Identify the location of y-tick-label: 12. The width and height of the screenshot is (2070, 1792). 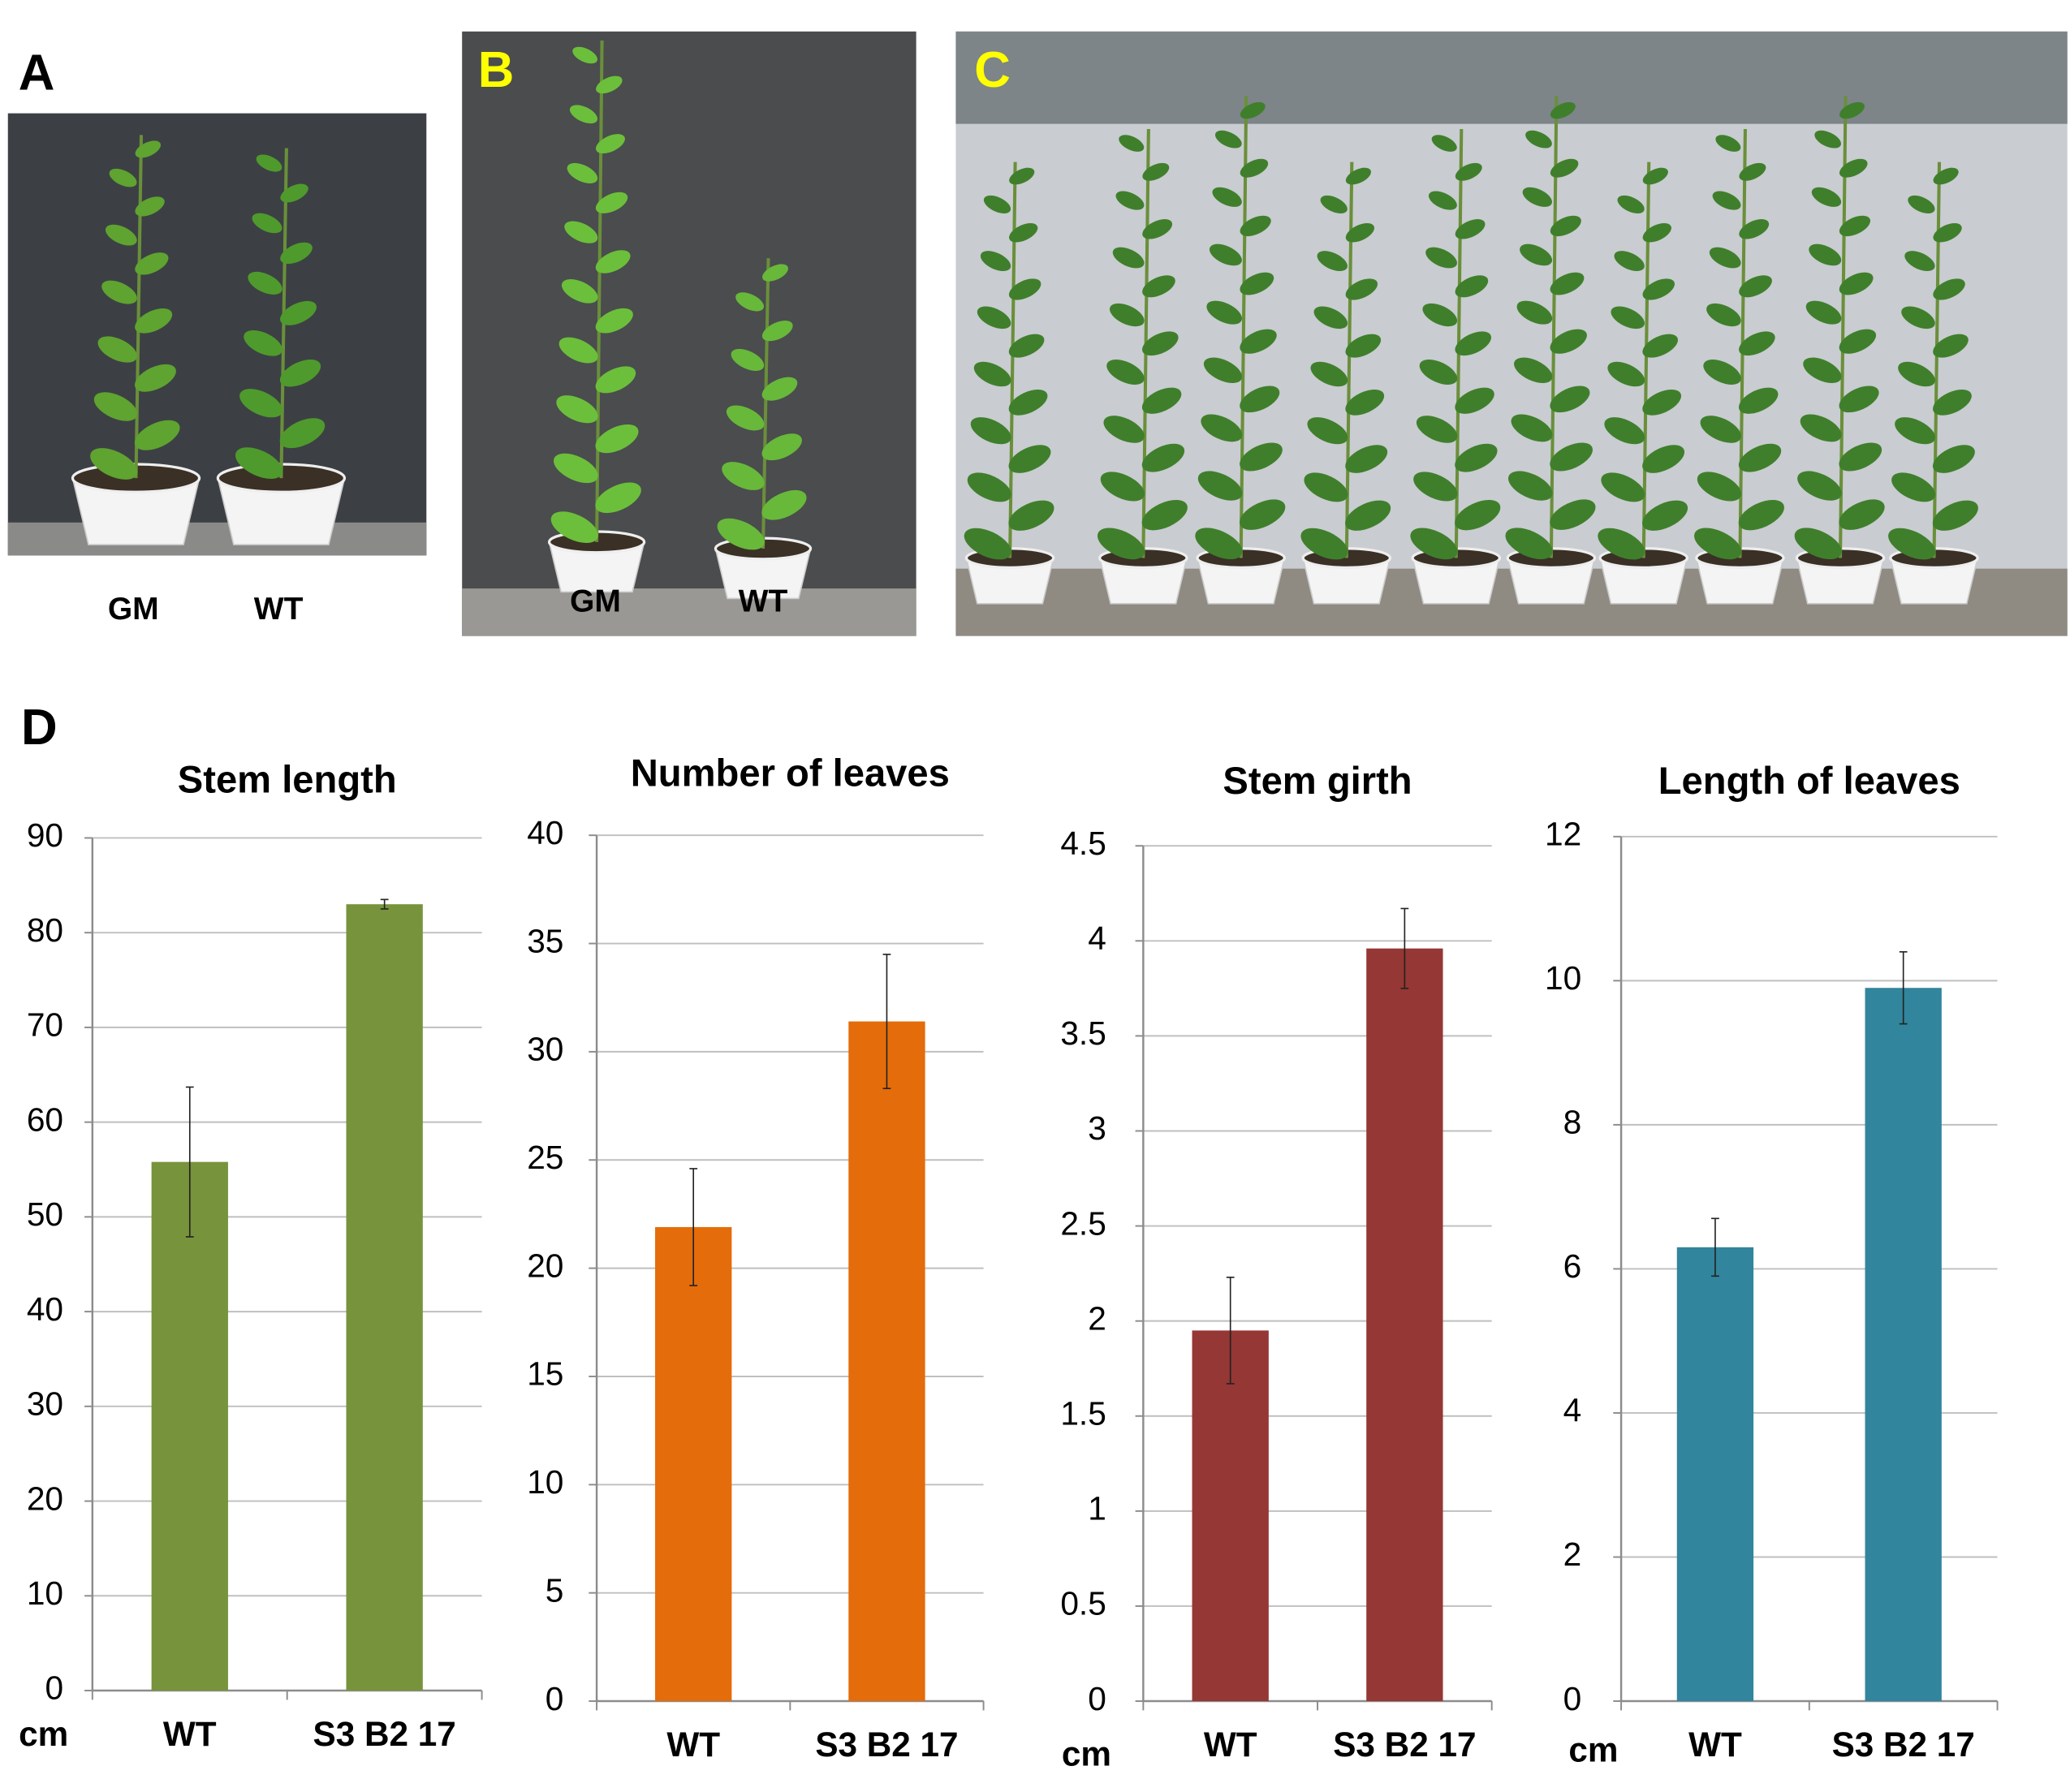
(1563, 835).